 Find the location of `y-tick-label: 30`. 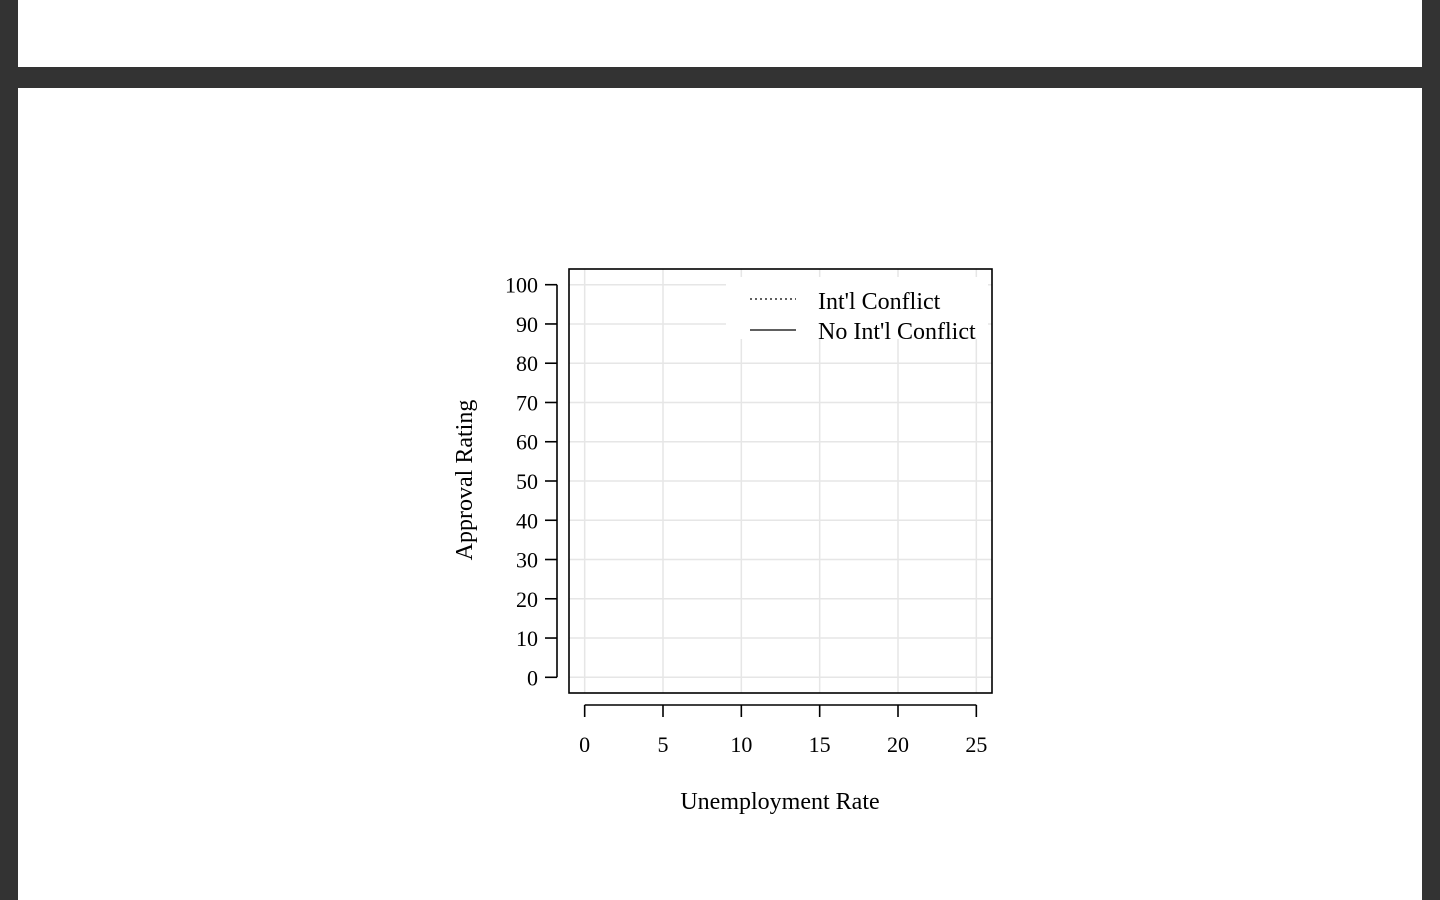

y-tick-label: 30 is located at coordinates (527, 560).